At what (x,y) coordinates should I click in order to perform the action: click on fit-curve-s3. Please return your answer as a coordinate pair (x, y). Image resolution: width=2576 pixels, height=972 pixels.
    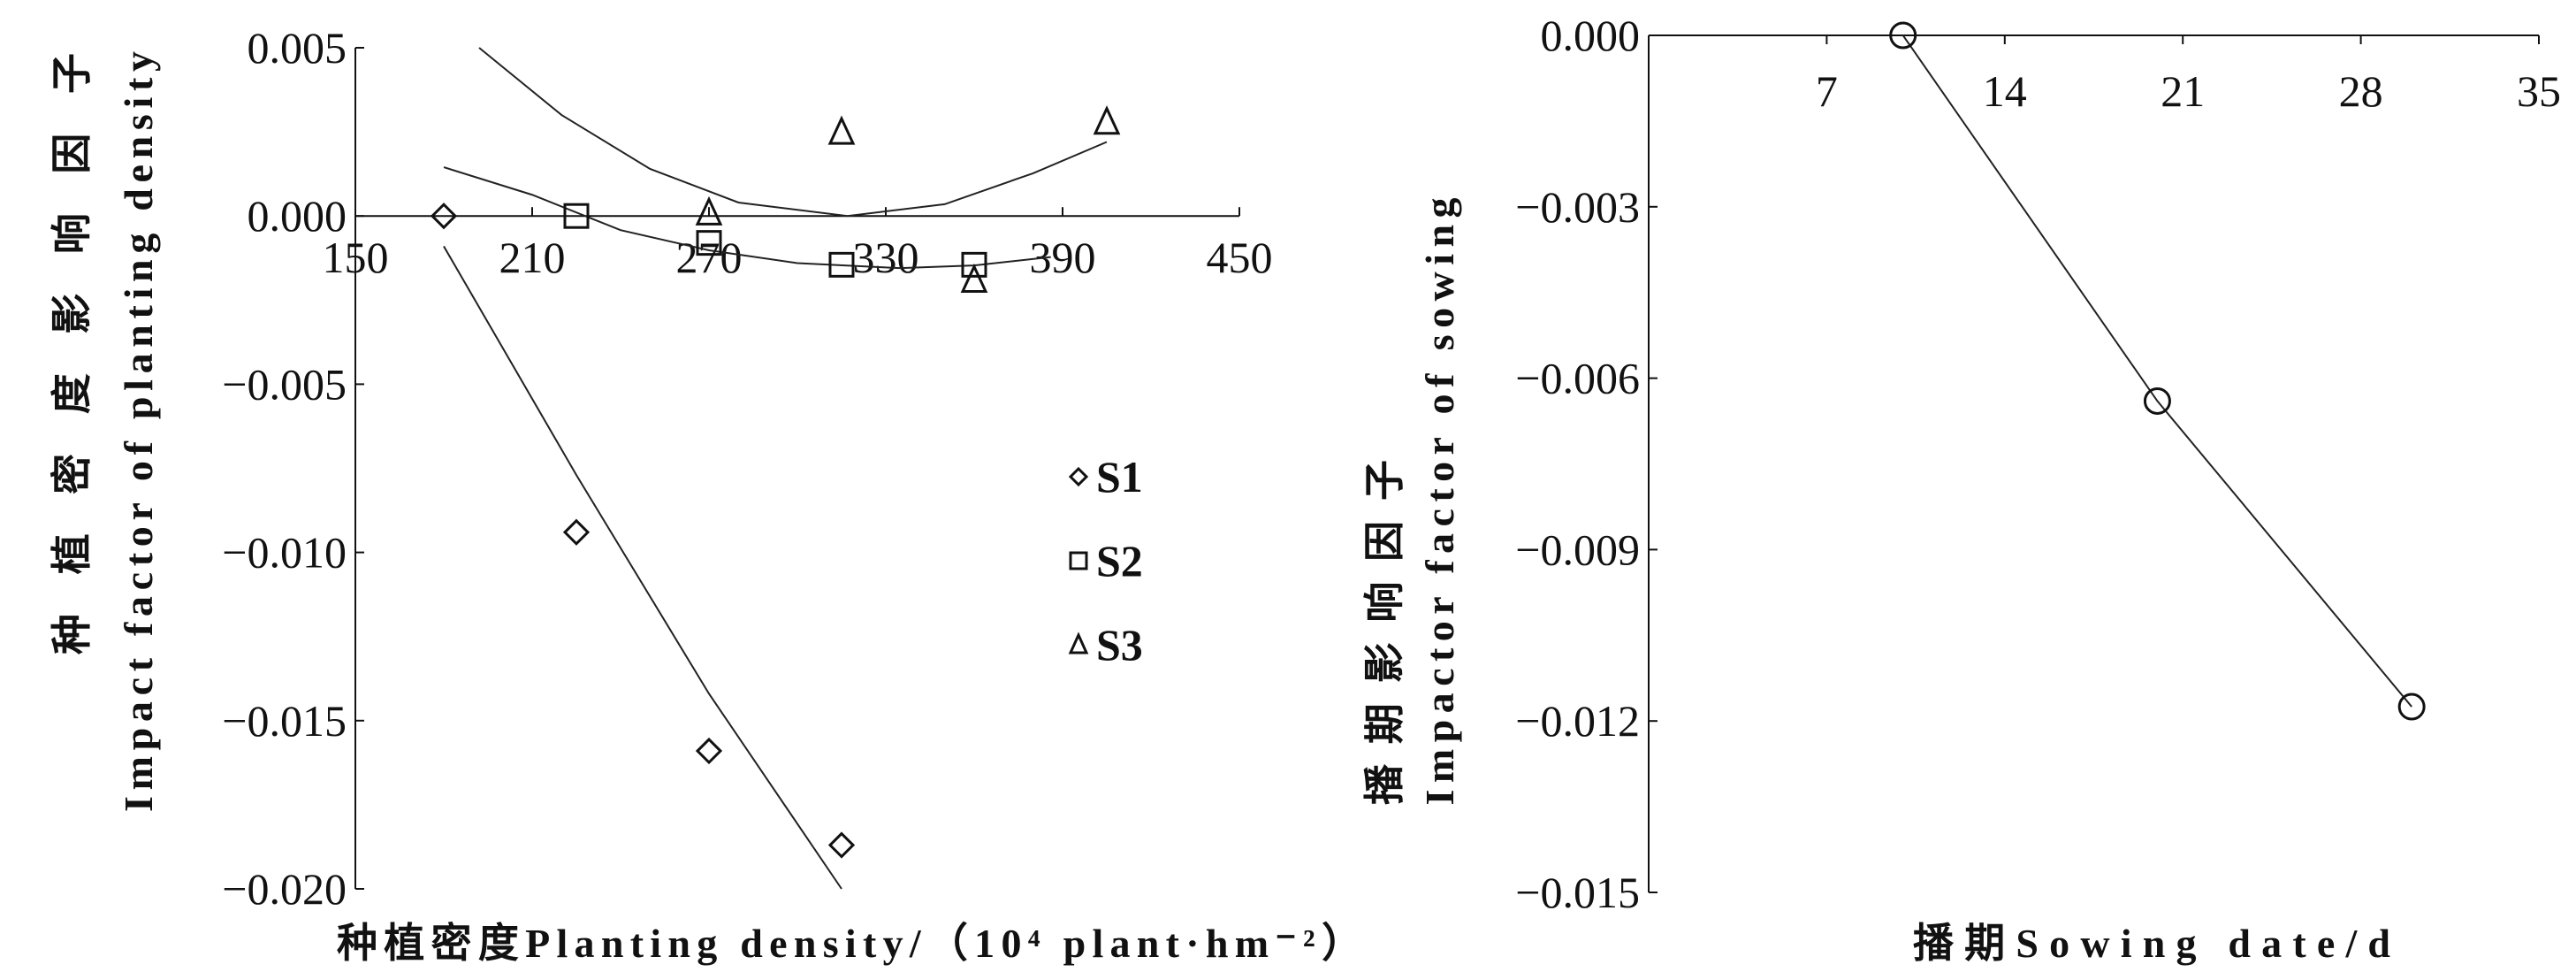
    Looking at the image, I should click on (793, 132).